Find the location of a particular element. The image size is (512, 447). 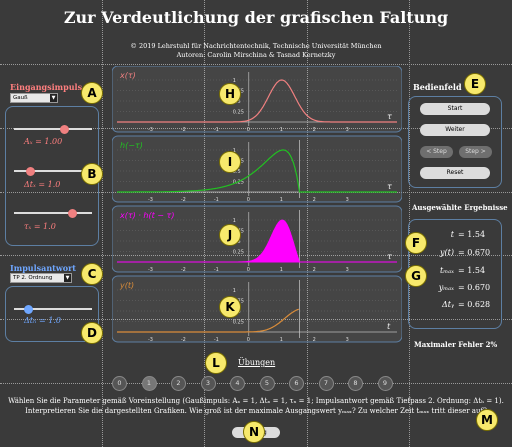

exercise-6-button: 6 is located at coordinates (296, 383).